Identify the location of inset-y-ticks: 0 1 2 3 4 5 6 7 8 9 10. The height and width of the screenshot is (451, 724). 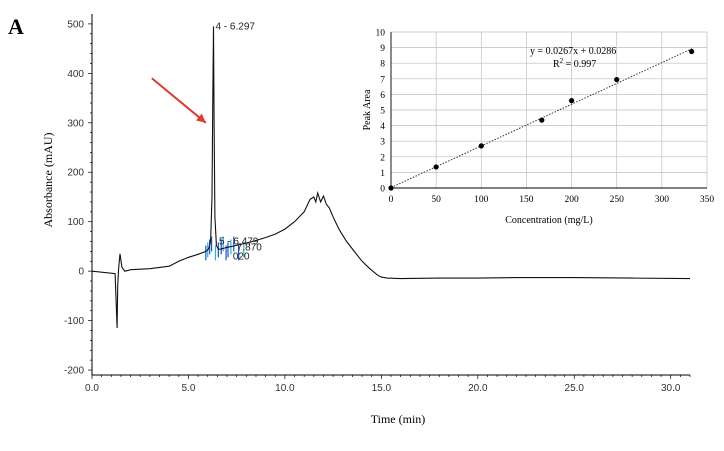
(381, 112).